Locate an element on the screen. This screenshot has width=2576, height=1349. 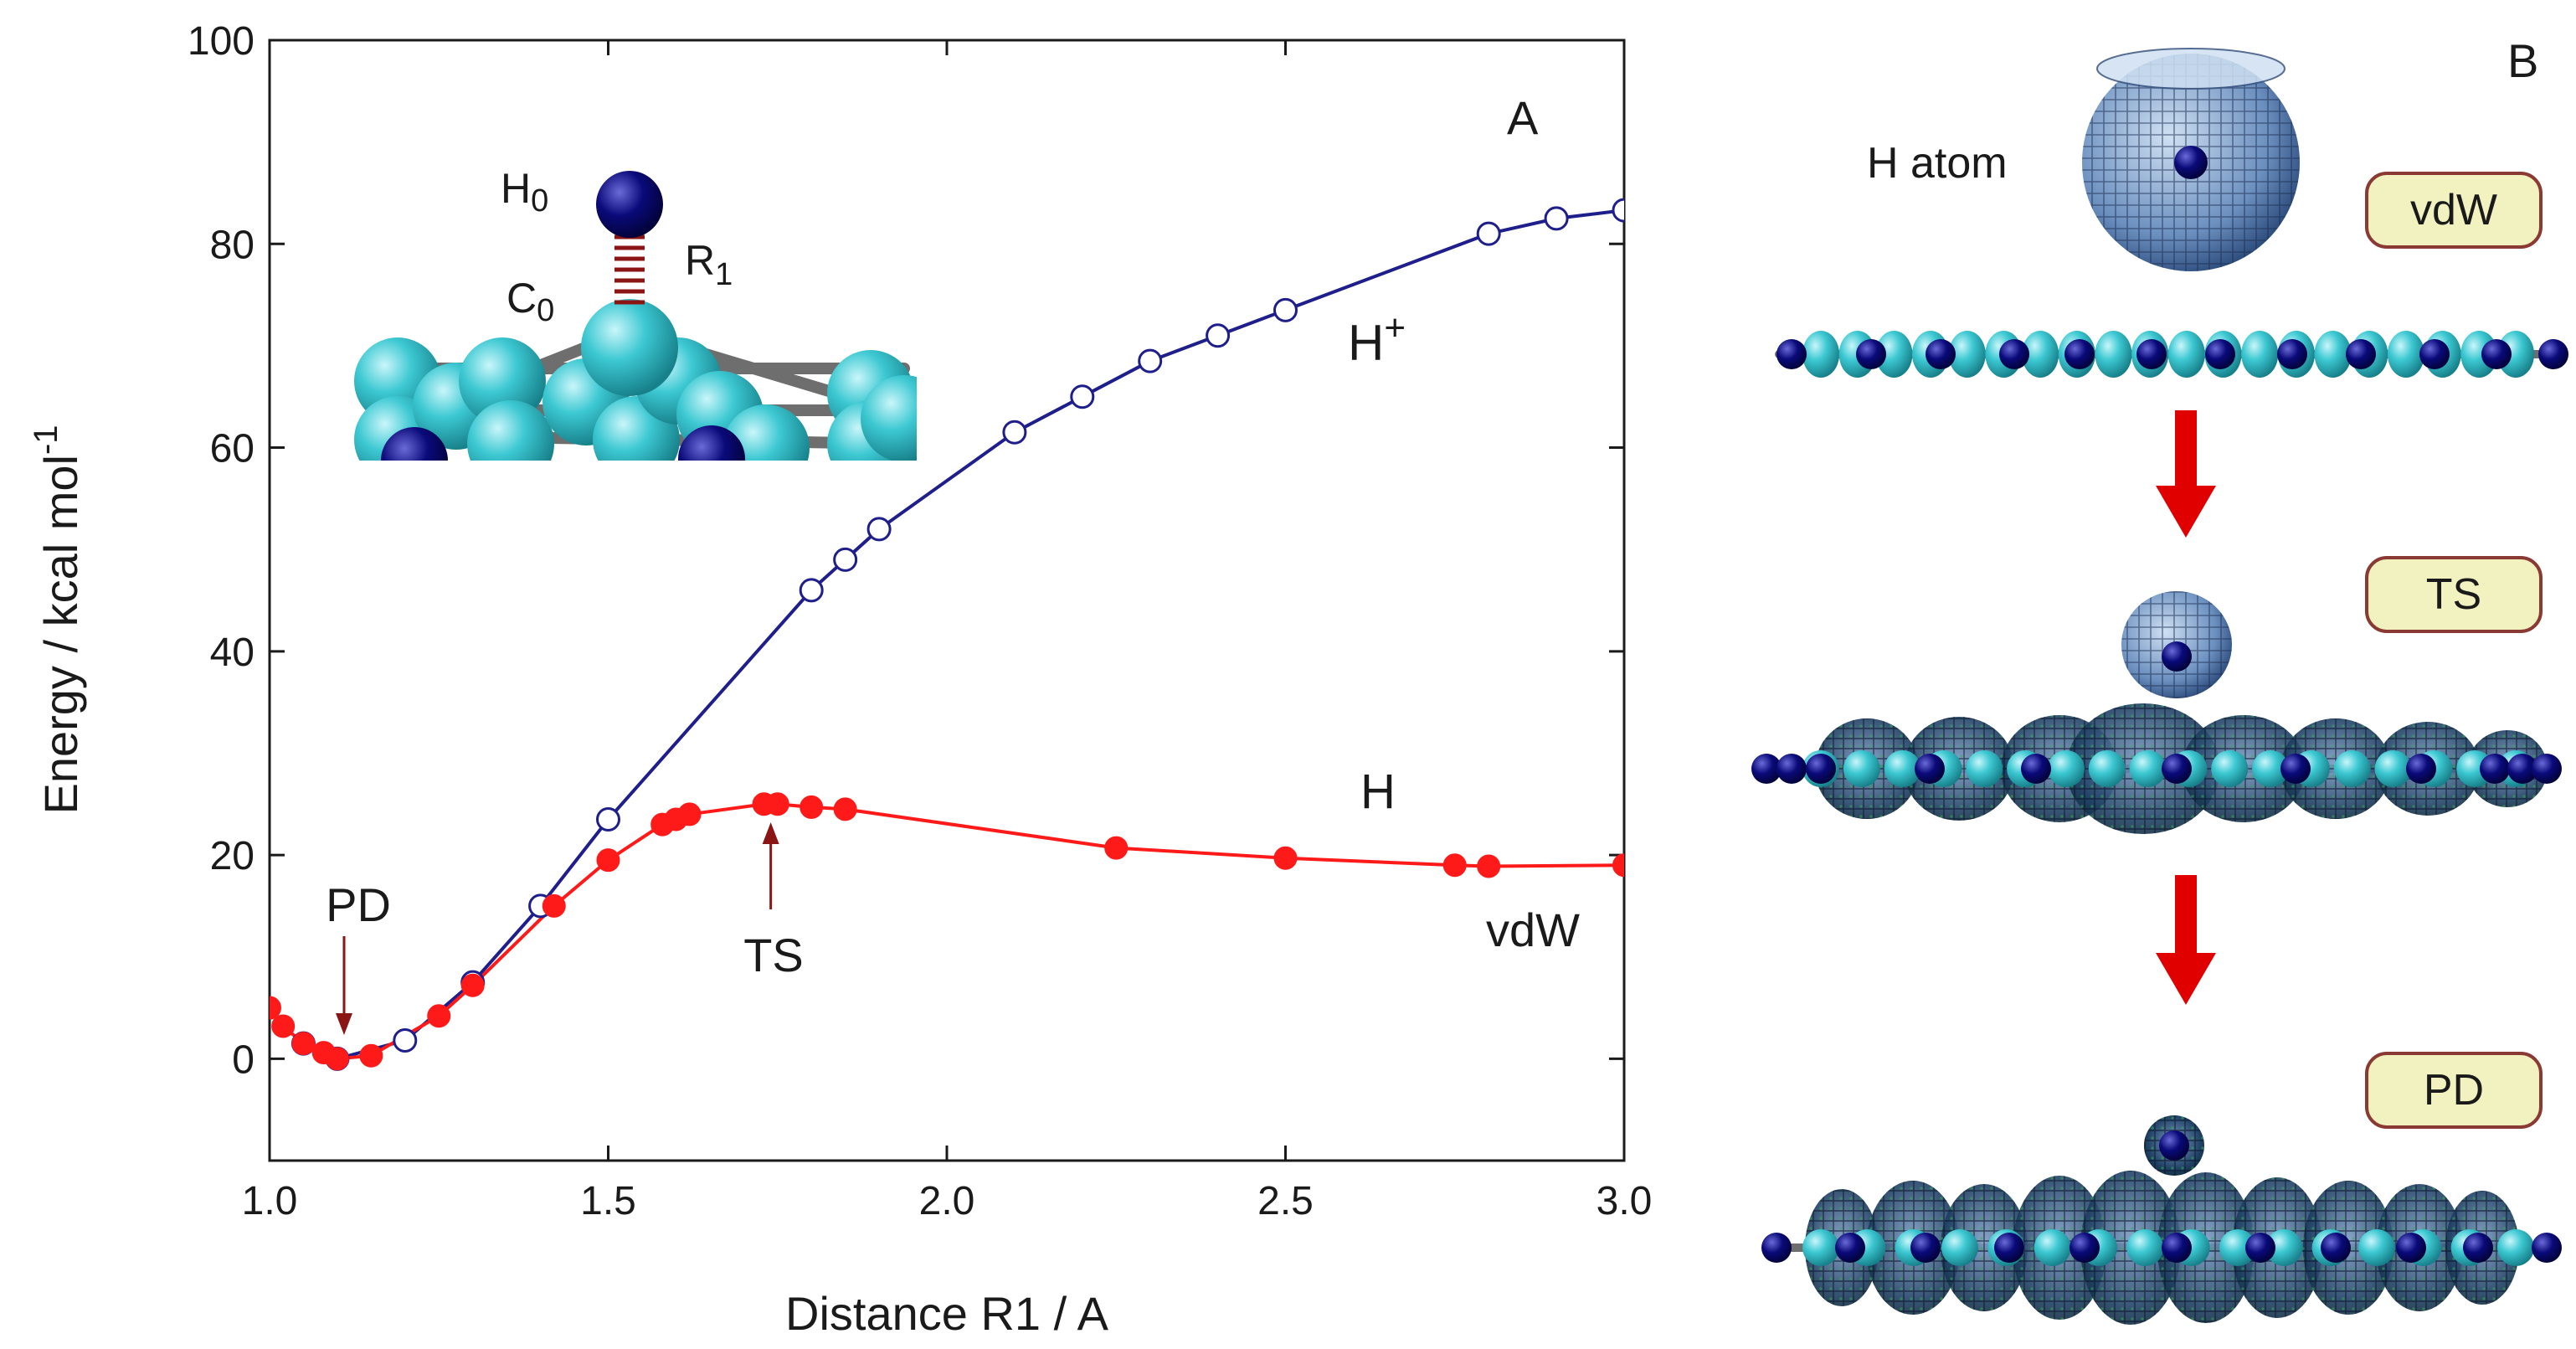
inset-h0-label: H0 is located at coordinates (524, 192).